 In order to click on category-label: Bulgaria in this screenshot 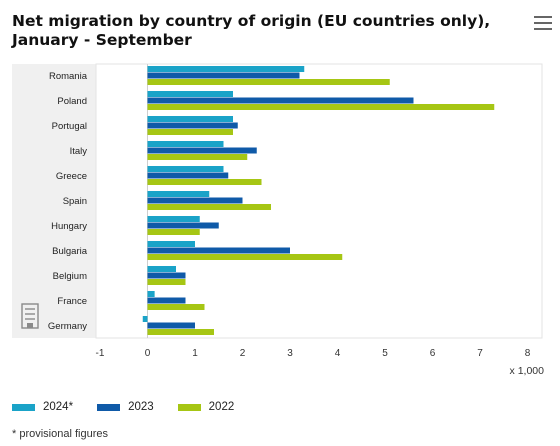, I will do `click(70, 251)`.